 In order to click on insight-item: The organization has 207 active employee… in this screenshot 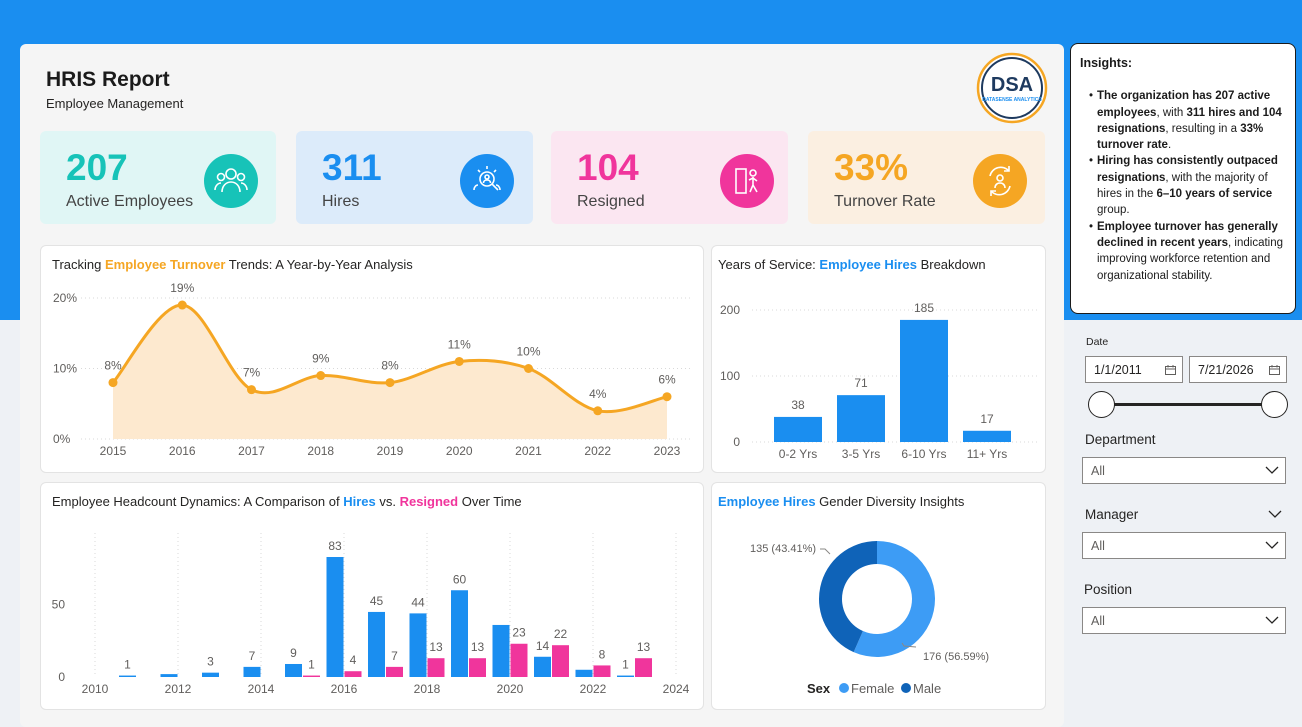, I will do `click(1188, 120)`.